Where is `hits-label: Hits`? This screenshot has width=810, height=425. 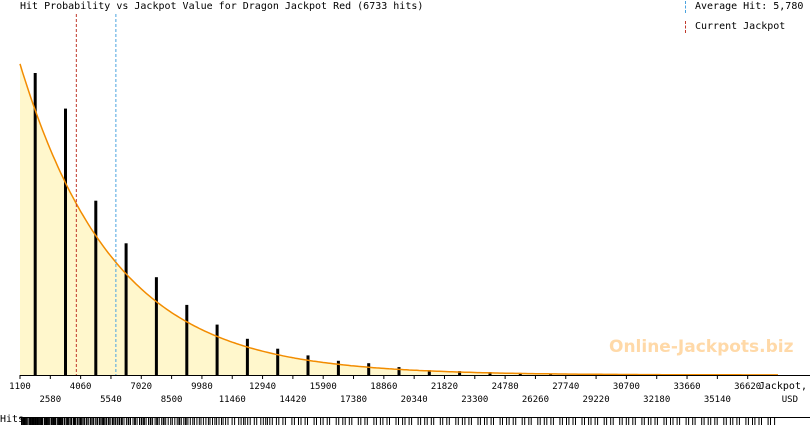 hits-label: Hits is located at coordinates (12, 419).